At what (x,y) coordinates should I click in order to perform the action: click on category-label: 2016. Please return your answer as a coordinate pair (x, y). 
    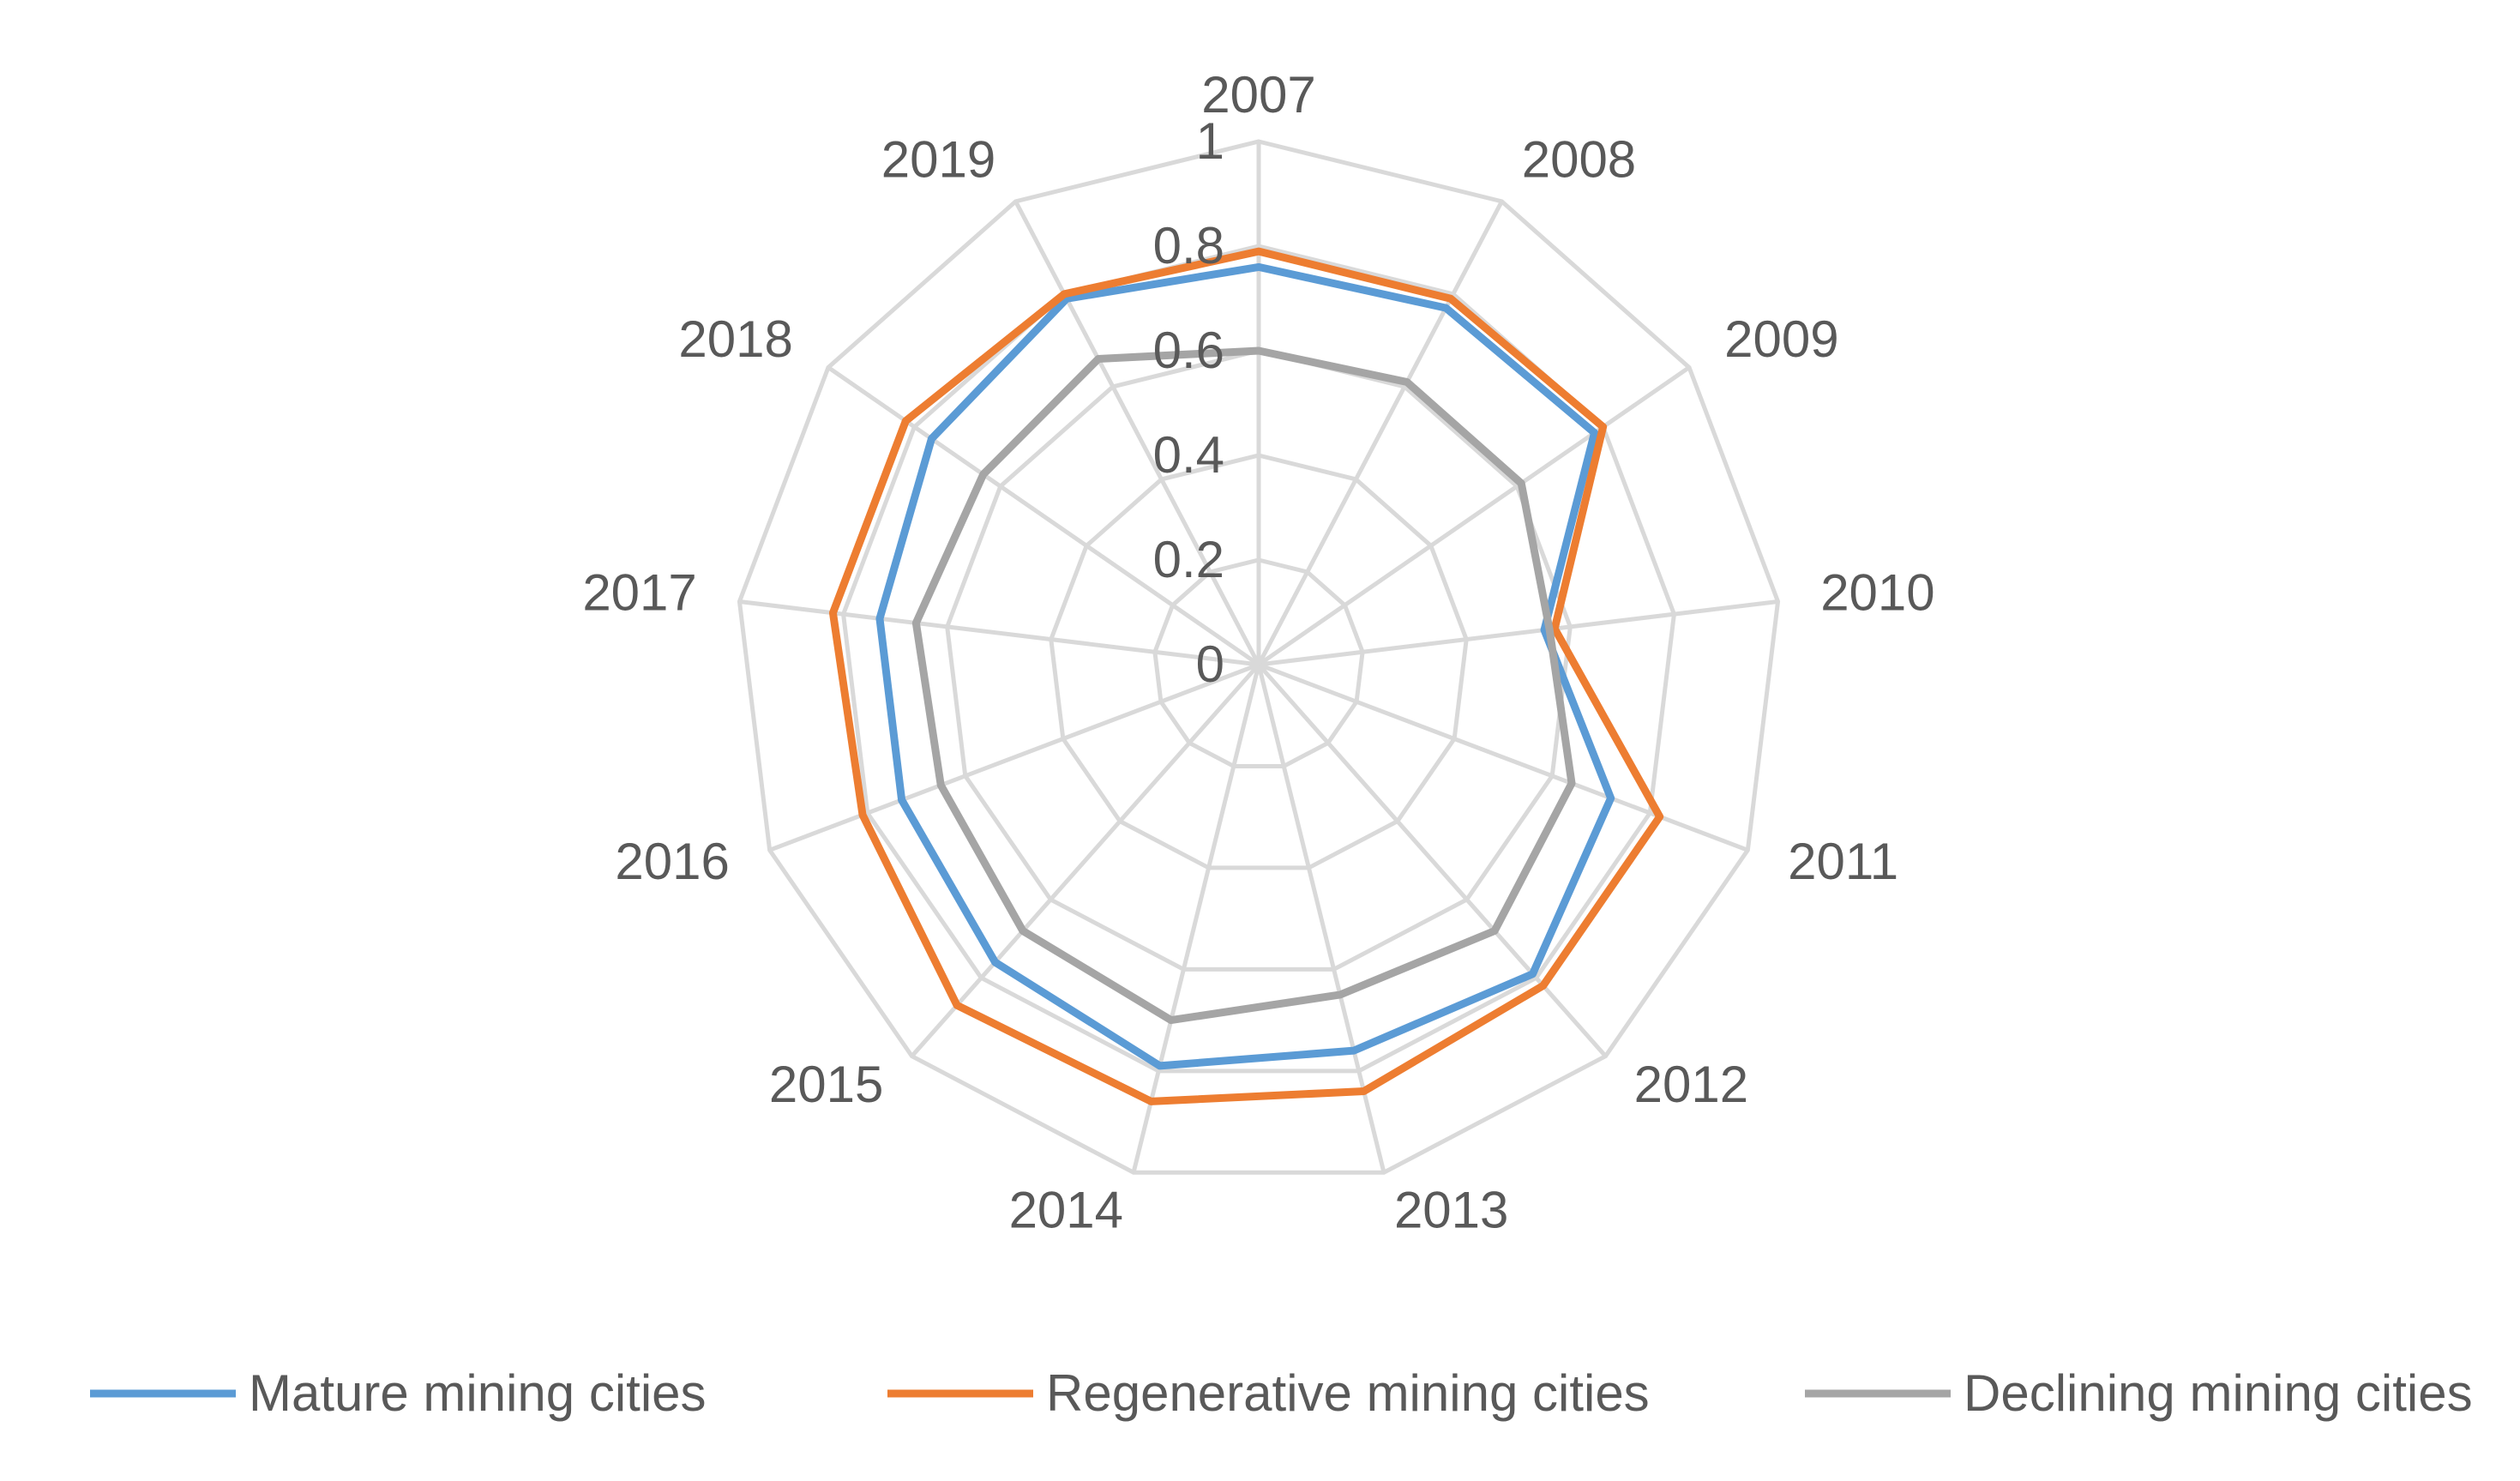
    Looking at the image, I should click on (672, 862).